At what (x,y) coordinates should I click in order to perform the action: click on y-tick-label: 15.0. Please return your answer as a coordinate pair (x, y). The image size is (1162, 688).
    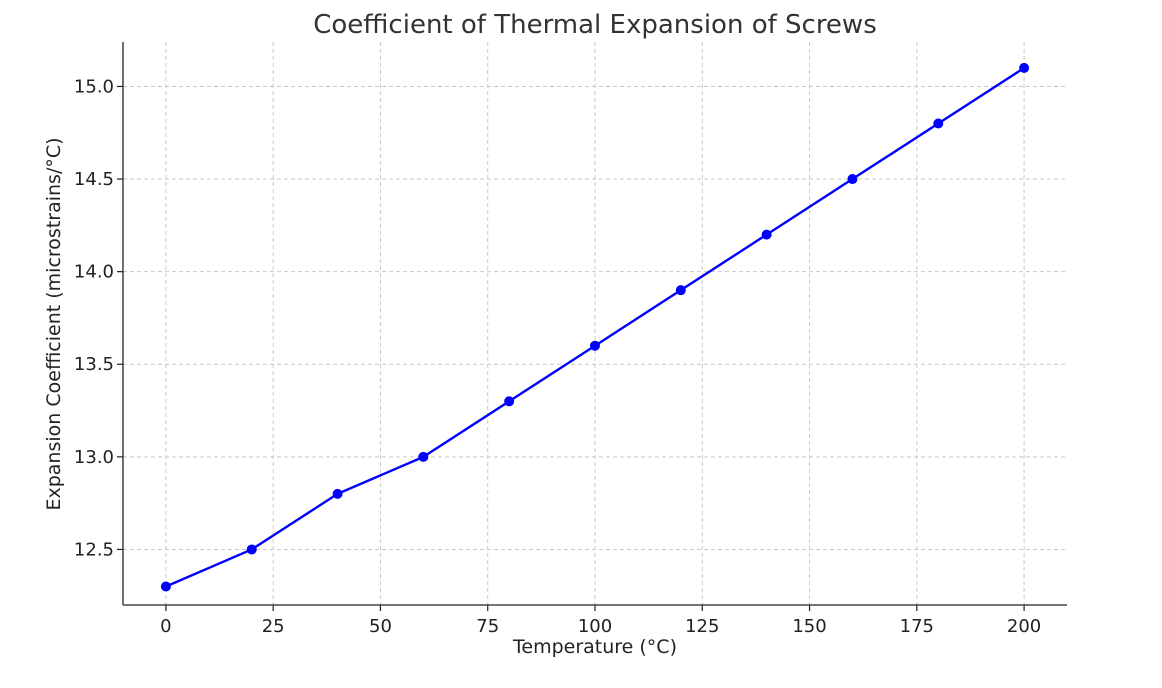
    Looking at the image, I should click on (94, 86).